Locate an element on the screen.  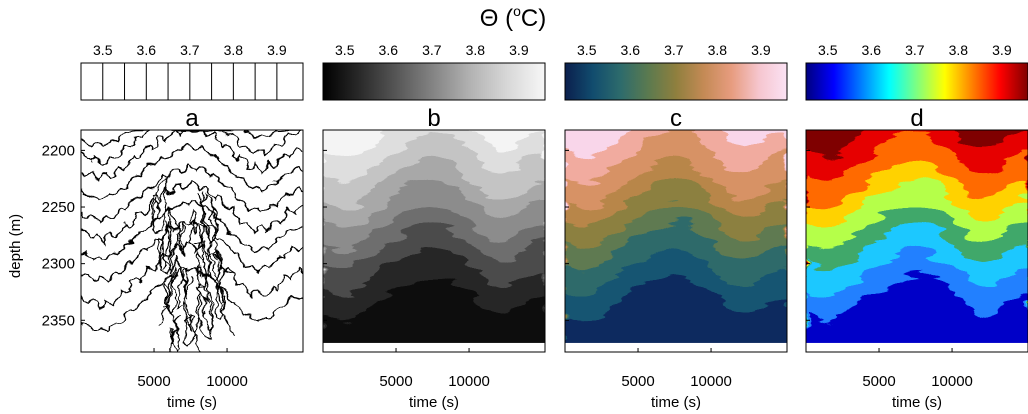
panel-label: c is located at coordinates (676, 118).